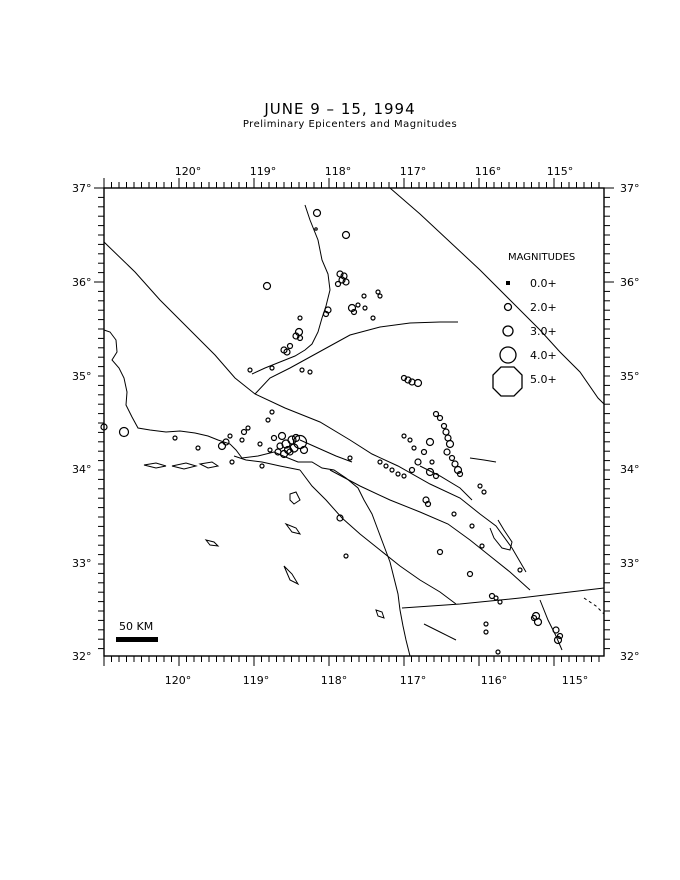  What do you see at coordinates (82, 376) in the screenshot?
I see `lat-label-left: 35°` at bounding box center [82, 376].